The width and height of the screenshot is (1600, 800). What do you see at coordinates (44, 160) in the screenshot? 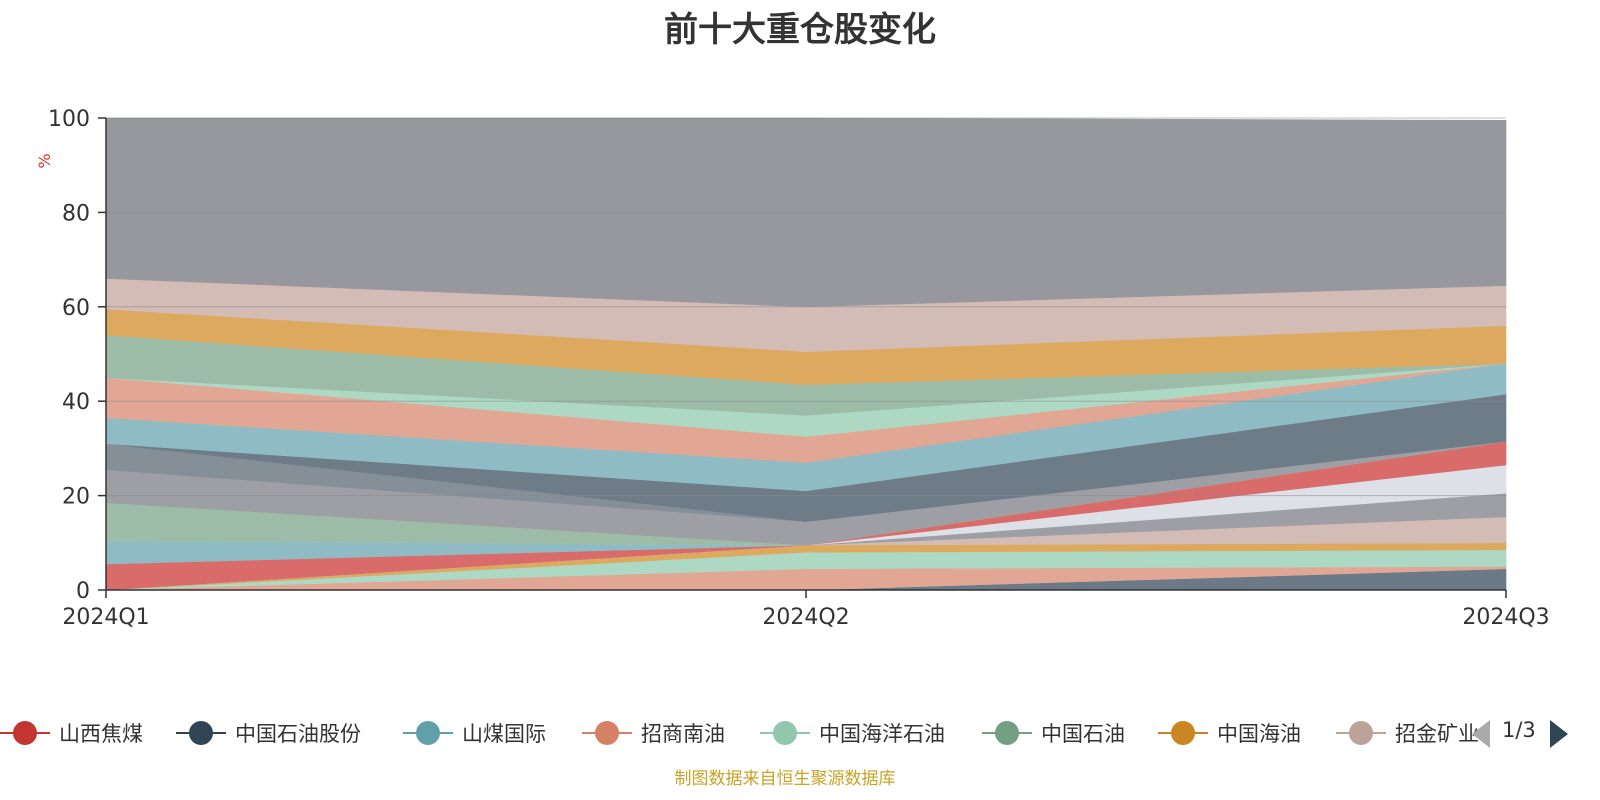
I see `y-axis-unit-label: %` at bounding box center [44, 160].